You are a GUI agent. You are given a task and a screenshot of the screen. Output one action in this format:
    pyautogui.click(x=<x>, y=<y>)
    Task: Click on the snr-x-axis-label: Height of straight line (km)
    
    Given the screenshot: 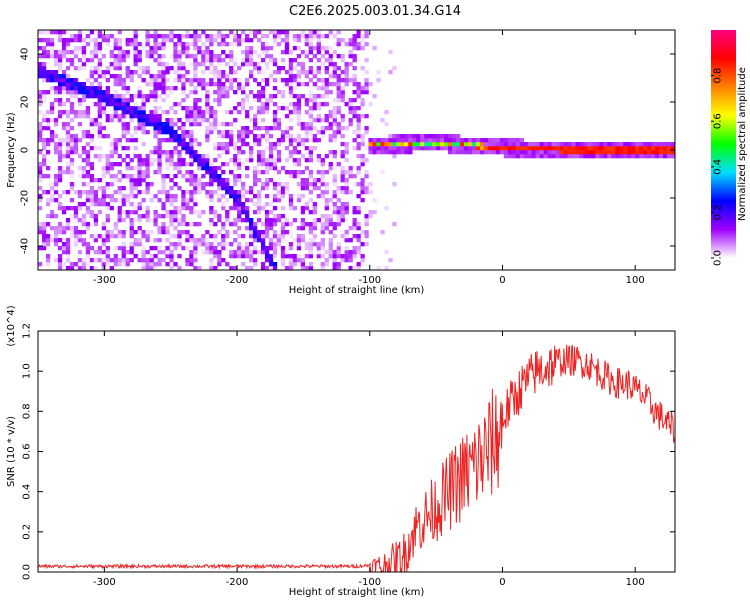 What is the action you would take?
    pyautogui.click(x=357, y=592)
    